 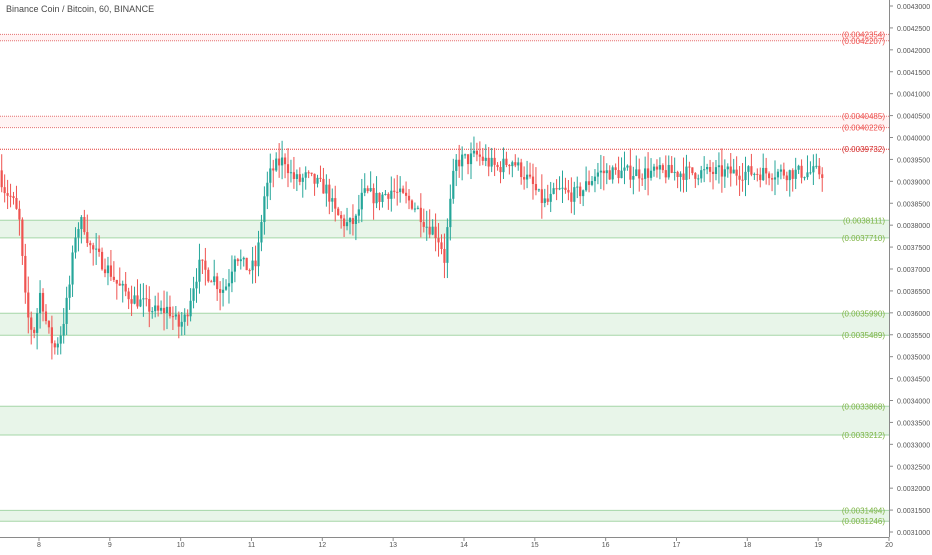 What do you see at coordinates (863, 435) in the screenshot?
I see `level-label: (0.0033212)` at bounding box center [863, 435].